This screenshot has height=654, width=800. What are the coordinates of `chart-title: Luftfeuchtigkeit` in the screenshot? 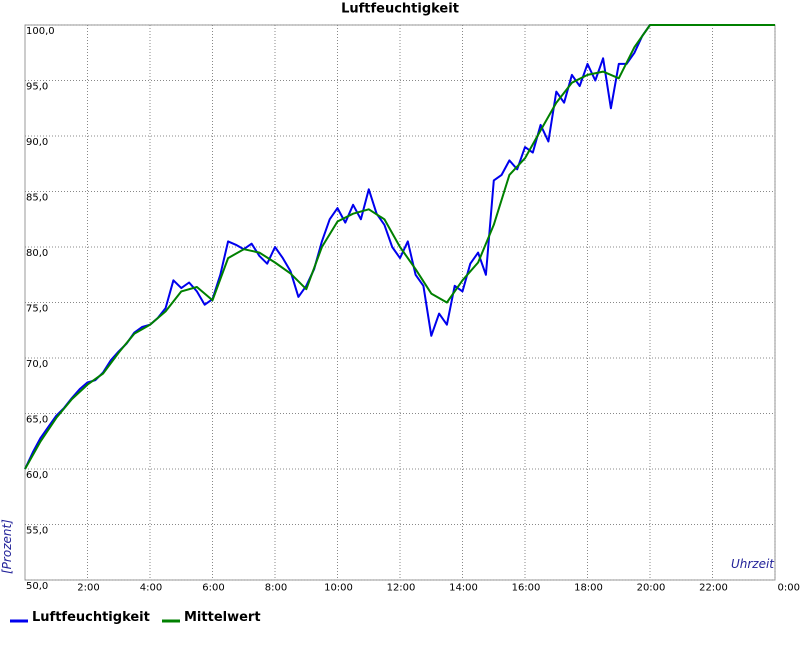 It's located at (400, 9).